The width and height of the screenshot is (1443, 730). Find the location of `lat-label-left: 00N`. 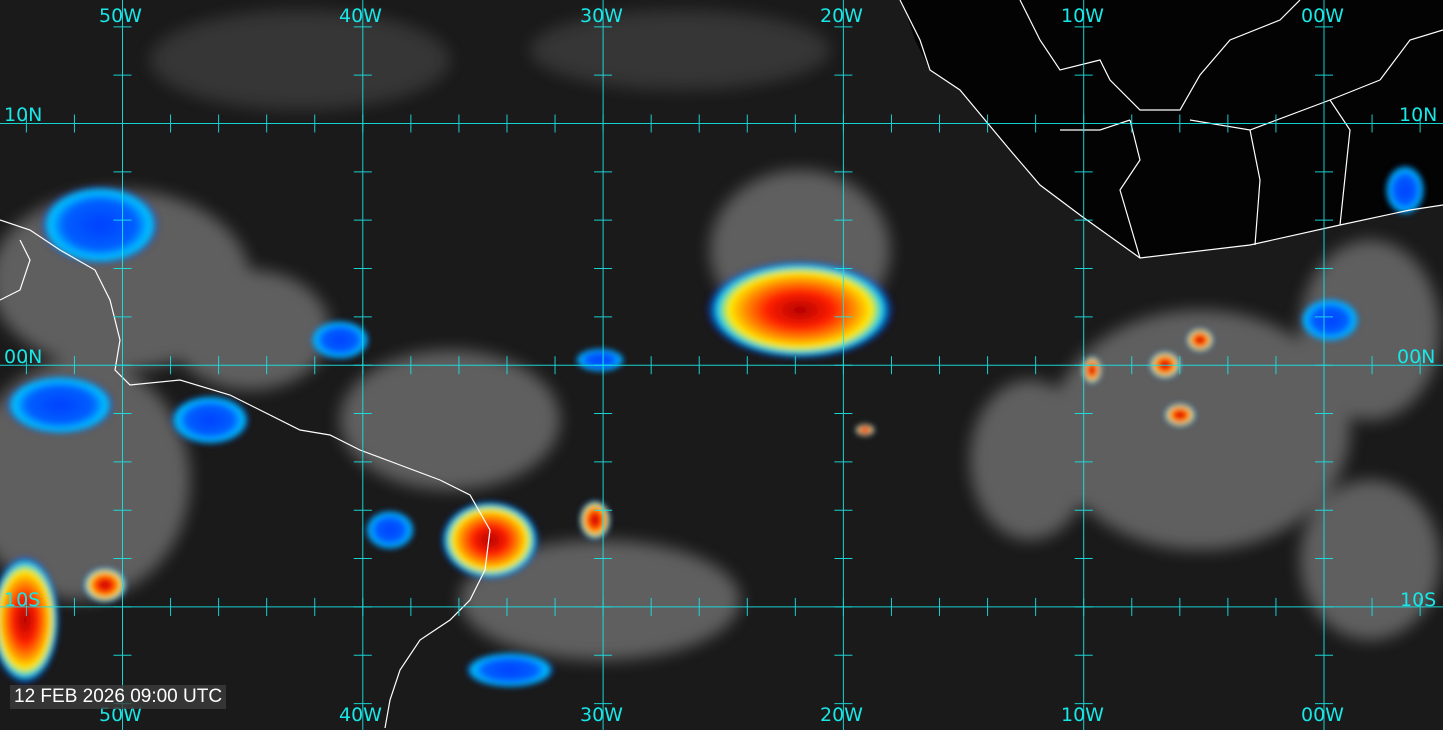

lat-label-left: 00N is located at coordinates (23, 357).